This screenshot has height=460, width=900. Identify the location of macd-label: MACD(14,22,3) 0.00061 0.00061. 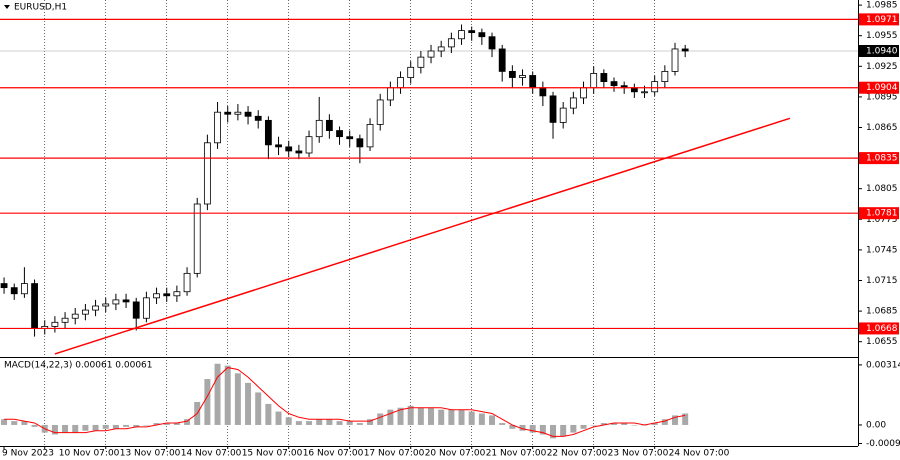
(78, 366).